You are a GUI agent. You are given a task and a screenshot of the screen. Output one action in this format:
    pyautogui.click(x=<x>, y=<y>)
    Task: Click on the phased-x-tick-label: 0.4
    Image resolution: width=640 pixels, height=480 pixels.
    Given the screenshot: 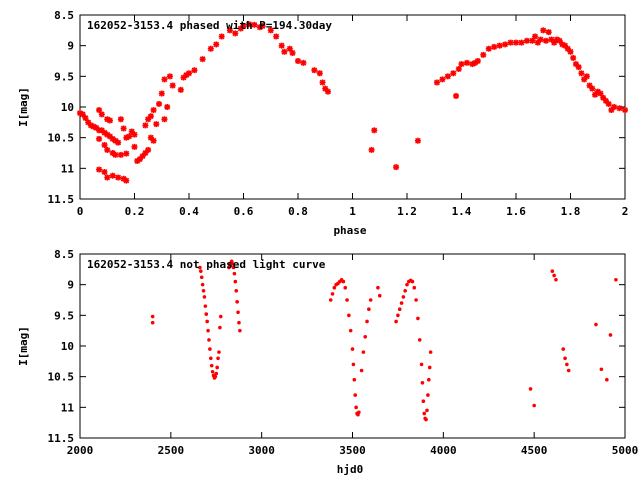 What is the action you would take?
    pyautogui.click(x=189, y=211)
    